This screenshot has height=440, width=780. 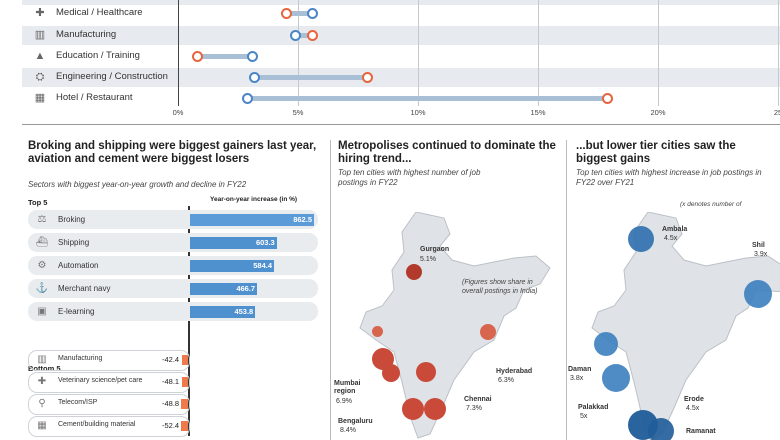 What do you see at coordinates (330, 290) in the screenshot?
I see `column-divider` at bounding box center [330, 290].